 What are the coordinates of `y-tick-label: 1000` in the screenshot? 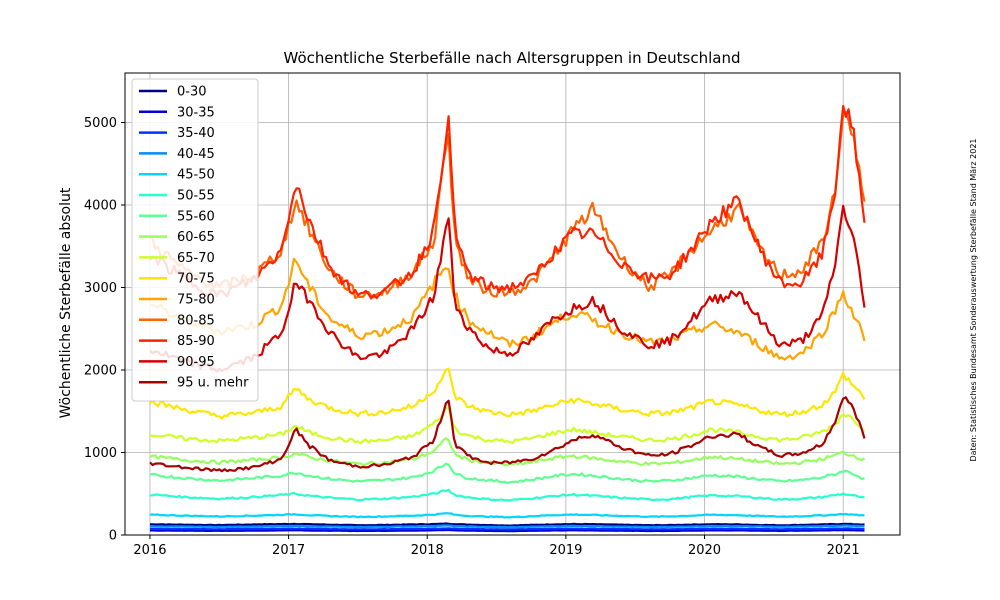 It's located at (100, 453).